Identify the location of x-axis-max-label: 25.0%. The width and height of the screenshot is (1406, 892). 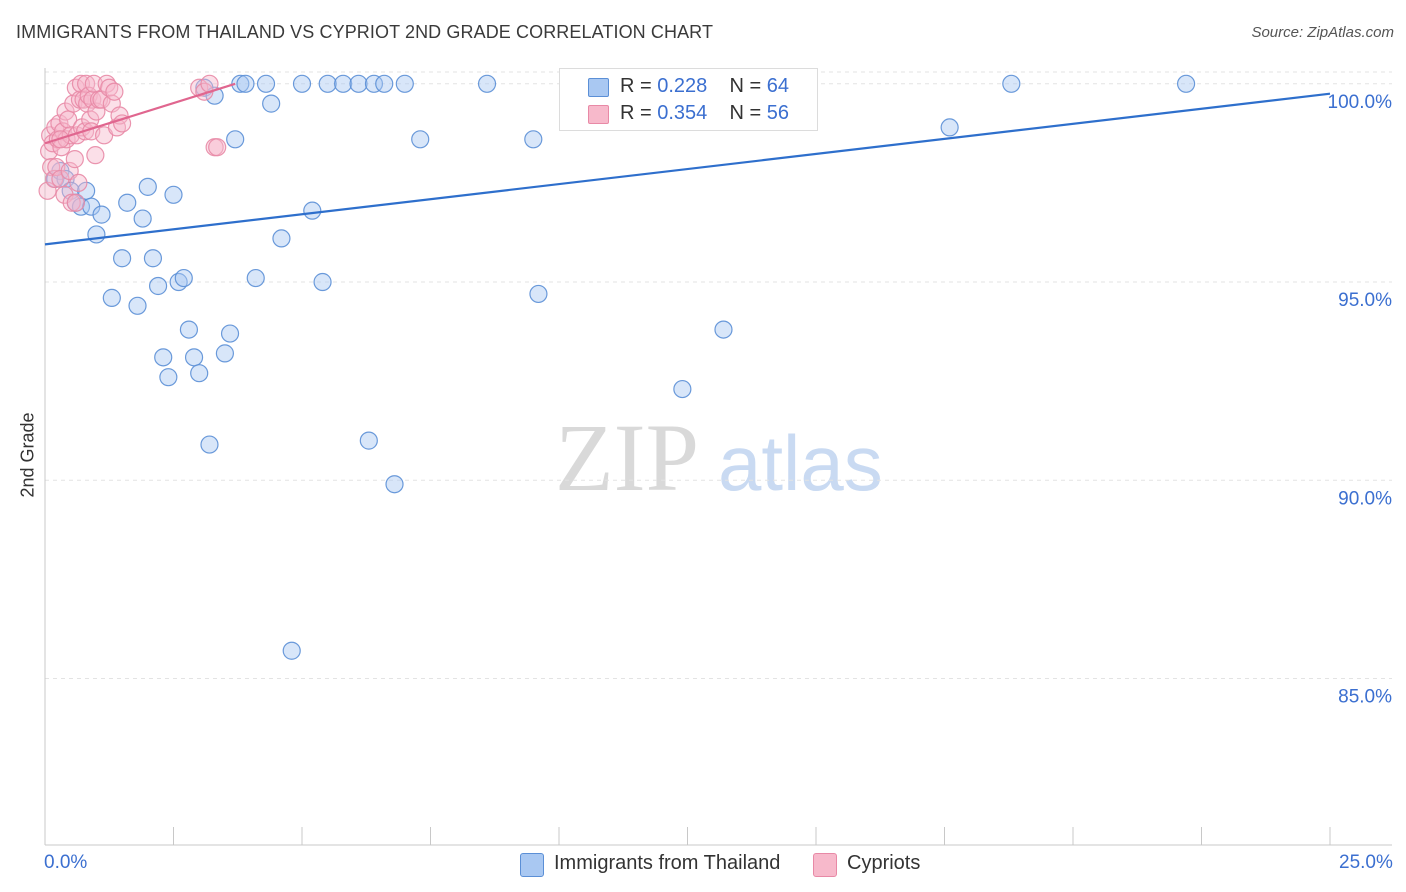
(1366, 862).